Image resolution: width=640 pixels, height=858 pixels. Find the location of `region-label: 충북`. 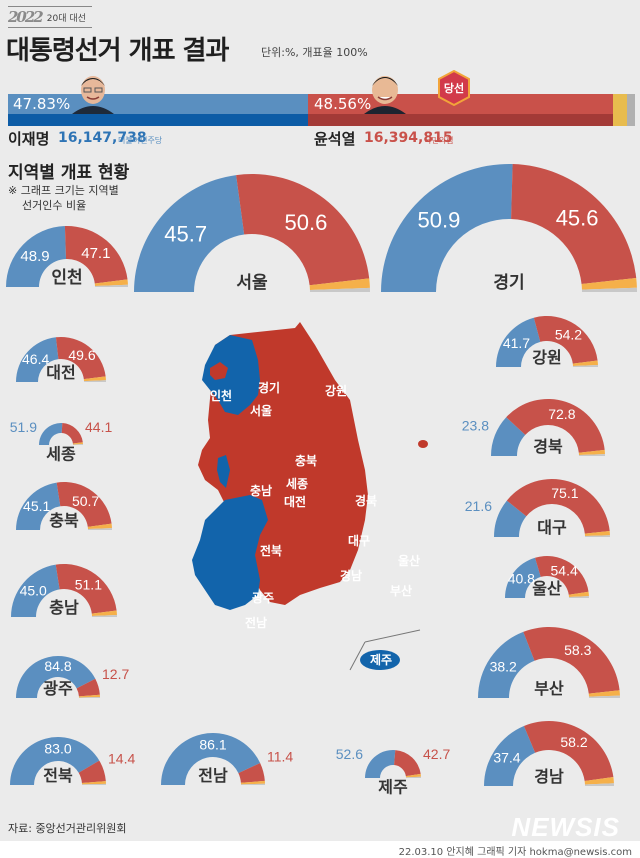

region-label: 충북 is located at coordinates (64, 521).